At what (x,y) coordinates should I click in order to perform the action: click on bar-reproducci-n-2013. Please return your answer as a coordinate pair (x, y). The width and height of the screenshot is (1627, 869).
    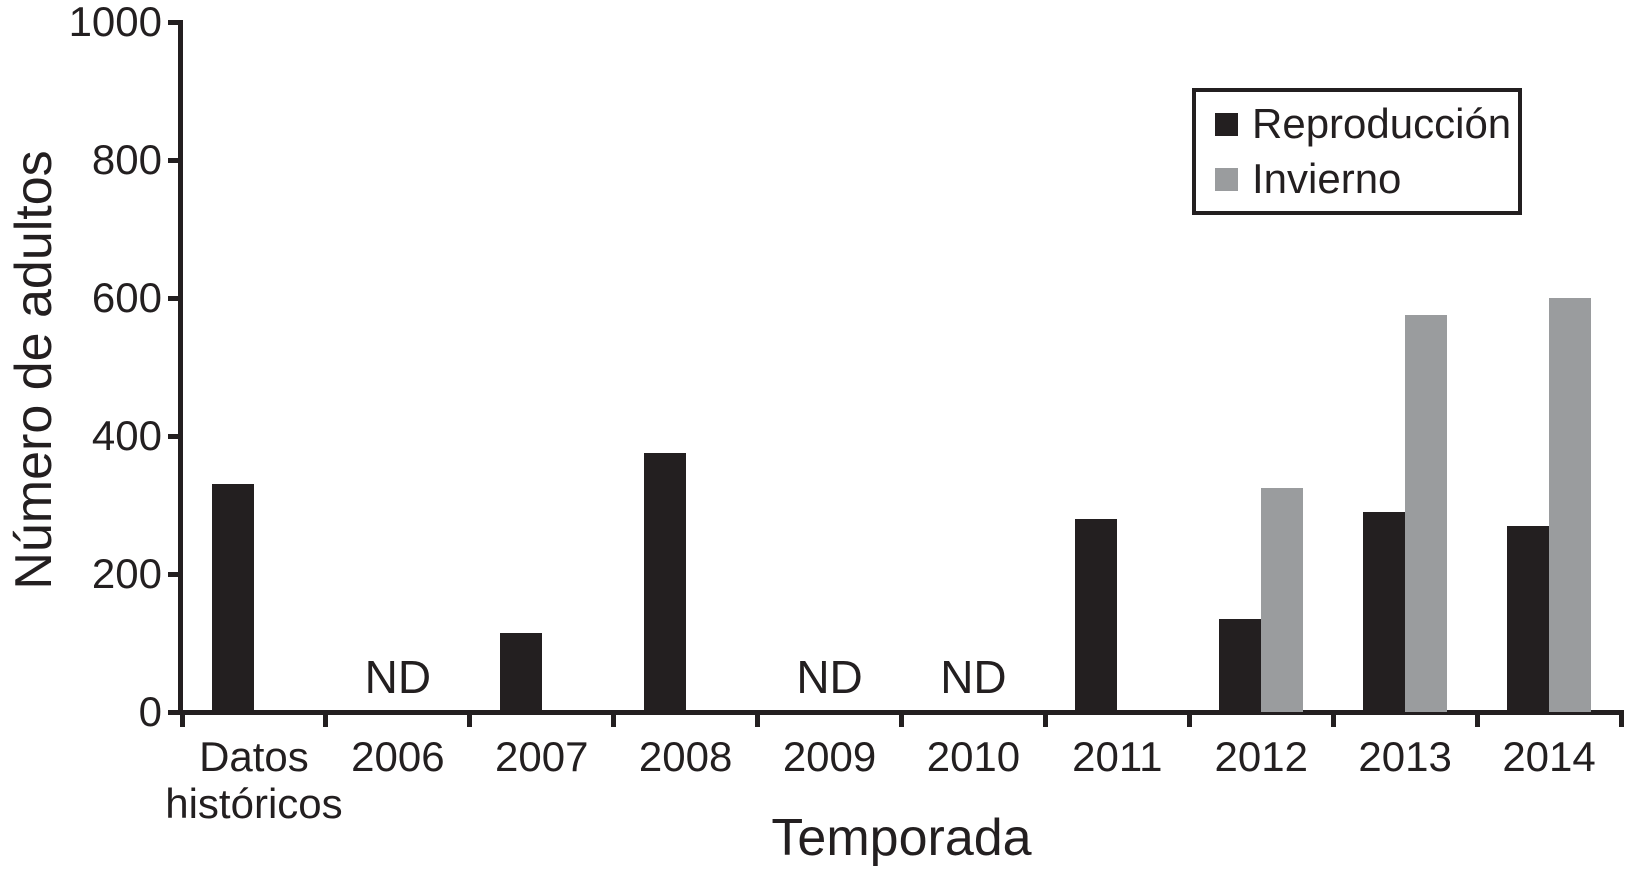
    Looking at the image, I should click on (1384, 611).